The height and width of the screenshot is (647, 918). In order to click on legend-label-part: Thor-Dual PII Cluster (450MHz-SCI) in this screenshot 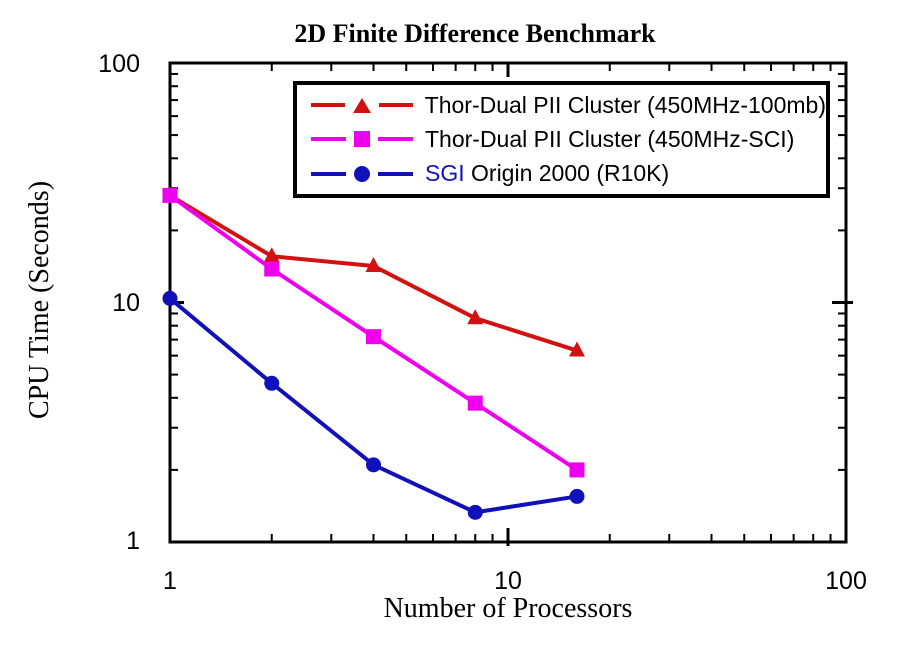, I will do `click(610, 138)`.